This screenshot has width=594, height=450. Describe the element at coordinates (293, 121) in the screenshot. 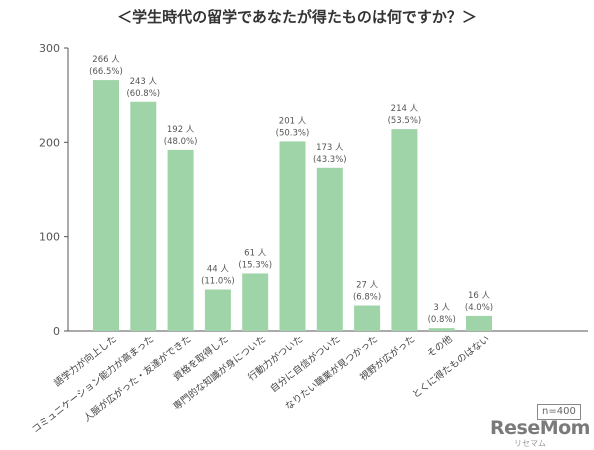

I see `bar-value-label: 201 人` at that location.